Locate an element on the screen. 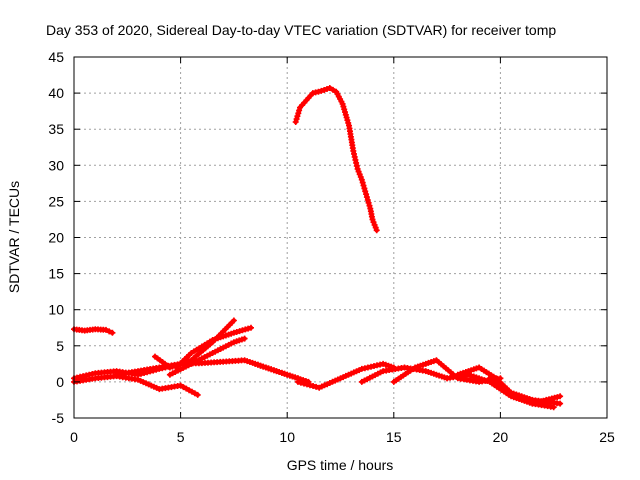 Image resolution: width=640 pixels, height=480 pixels. y-axis-label: SDTVAR / TECUs is located at coordinates (14, 237).